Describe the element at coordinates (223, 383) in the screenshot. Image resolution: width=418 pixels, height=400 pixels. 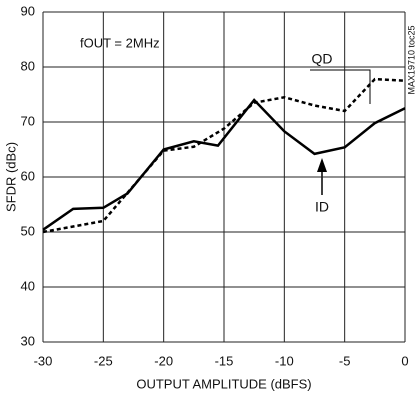
I see `x-axis-label: OUTPUT AMPLITUDE (dBFS)` at that location.